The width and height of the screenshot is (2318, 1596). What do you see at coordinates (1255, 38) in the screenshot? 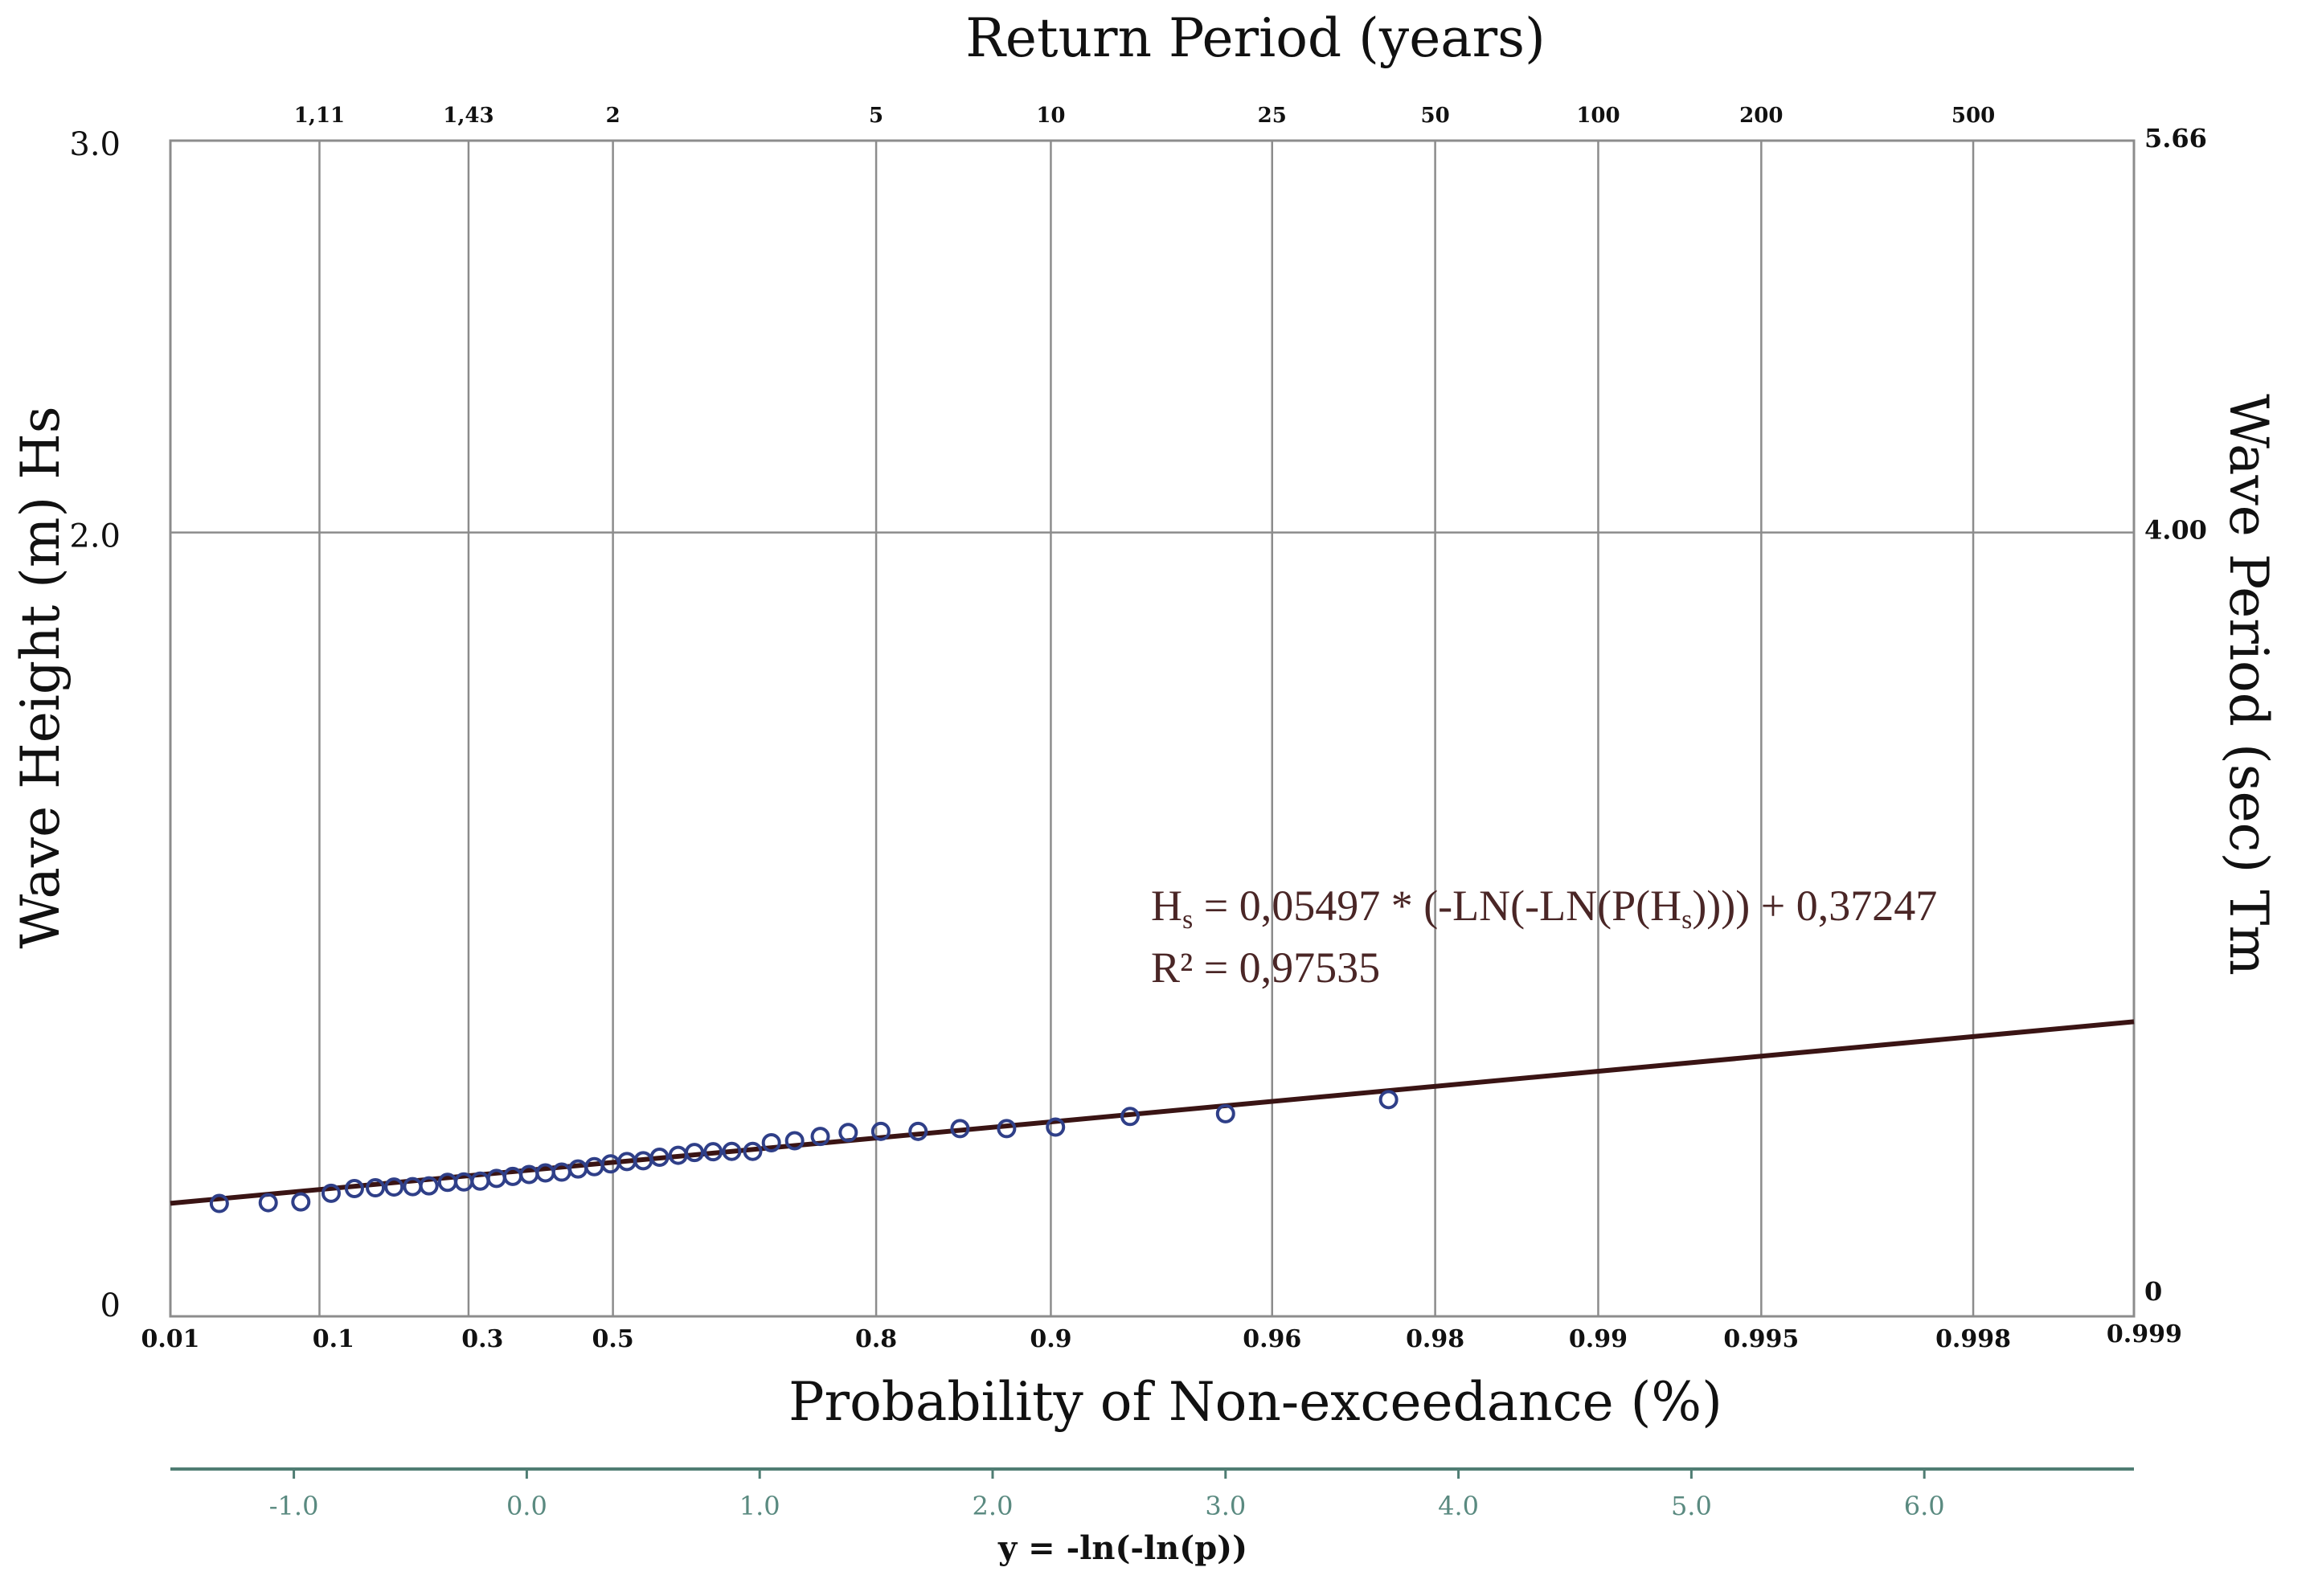
I see `chart-title: Return Period (years)` at bounding box center [1255, 38].